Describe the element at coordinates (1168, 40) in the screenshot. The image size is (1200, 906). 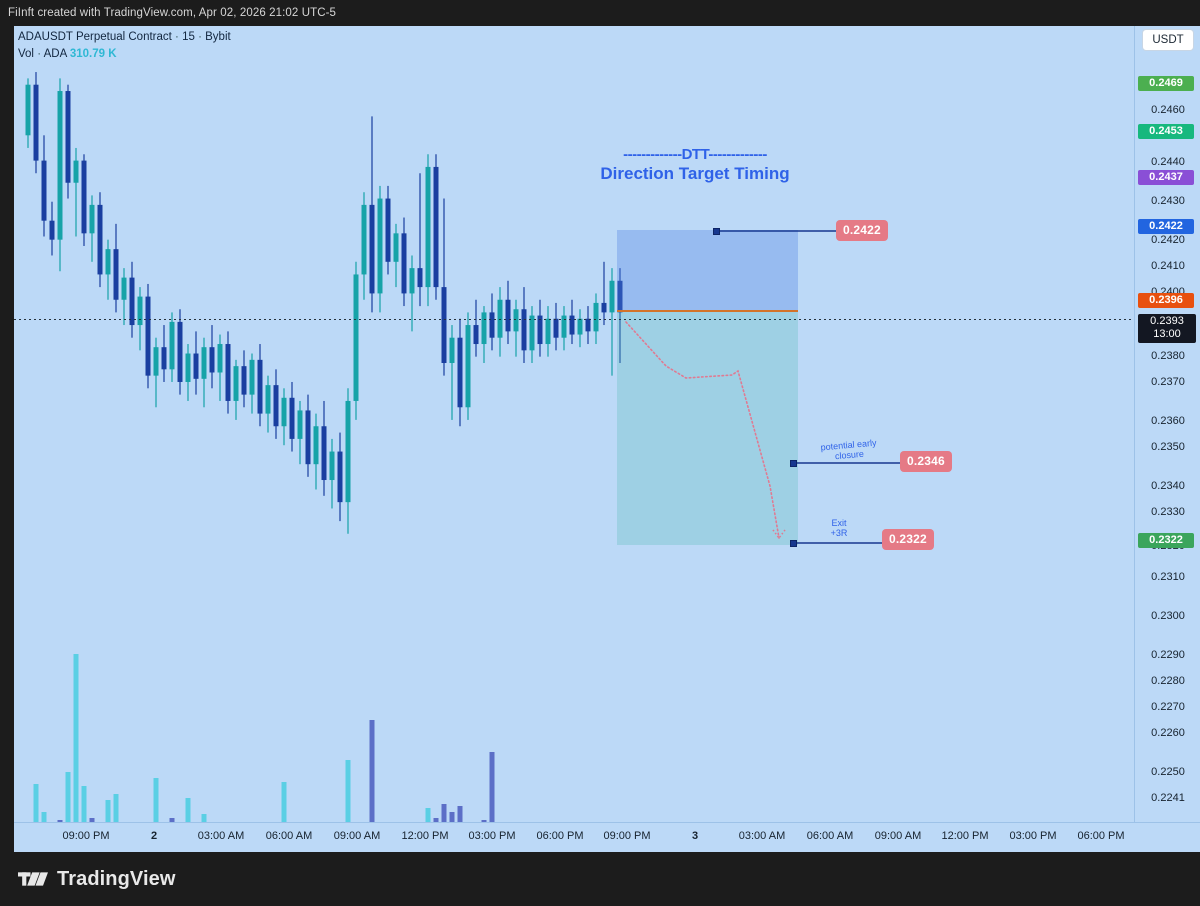
I see `currency-unit-button: USDT` at that location.